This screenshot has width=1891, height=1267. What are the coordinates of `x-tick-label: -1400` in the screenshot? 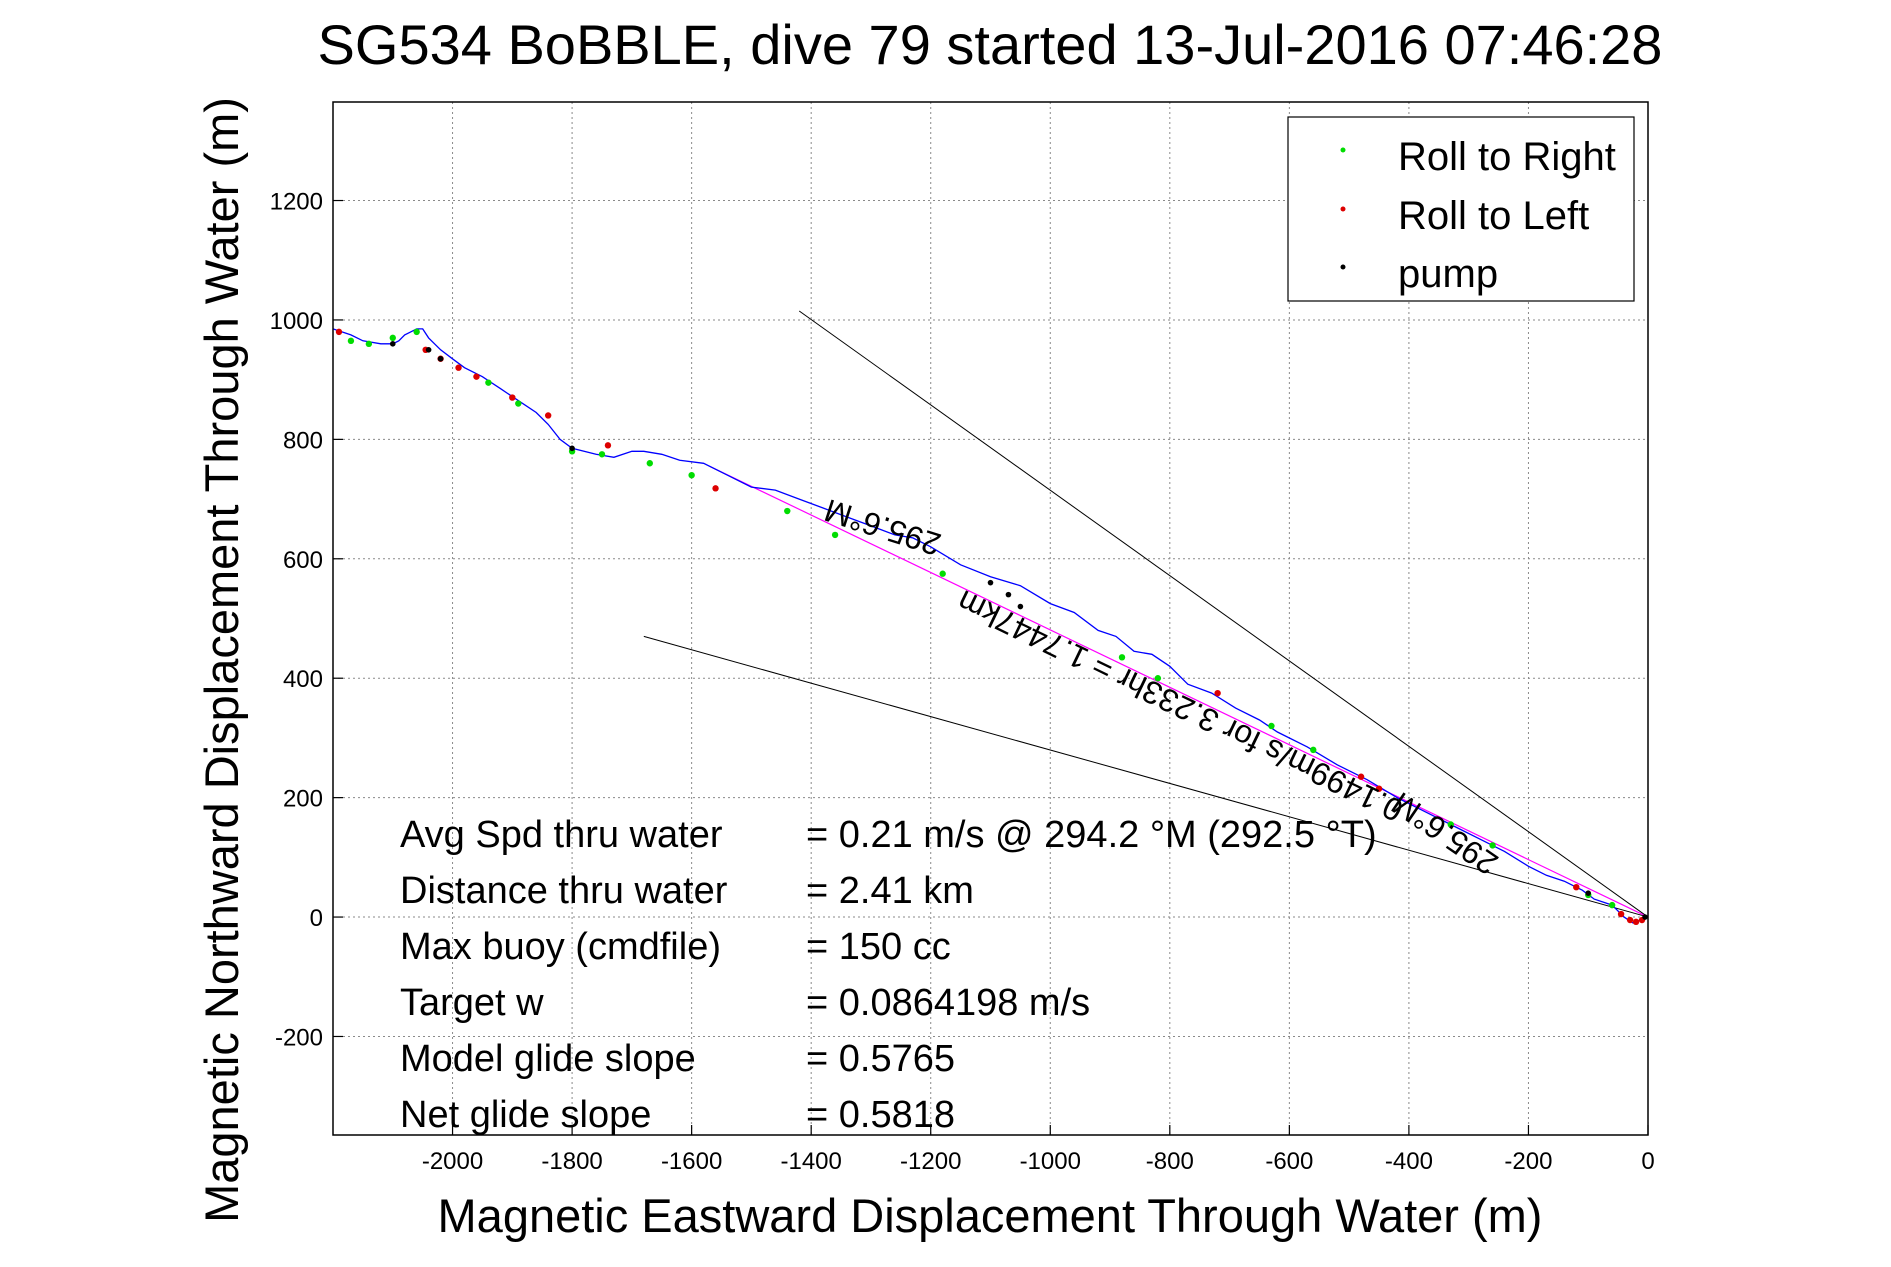 It's located at (810, 1161).